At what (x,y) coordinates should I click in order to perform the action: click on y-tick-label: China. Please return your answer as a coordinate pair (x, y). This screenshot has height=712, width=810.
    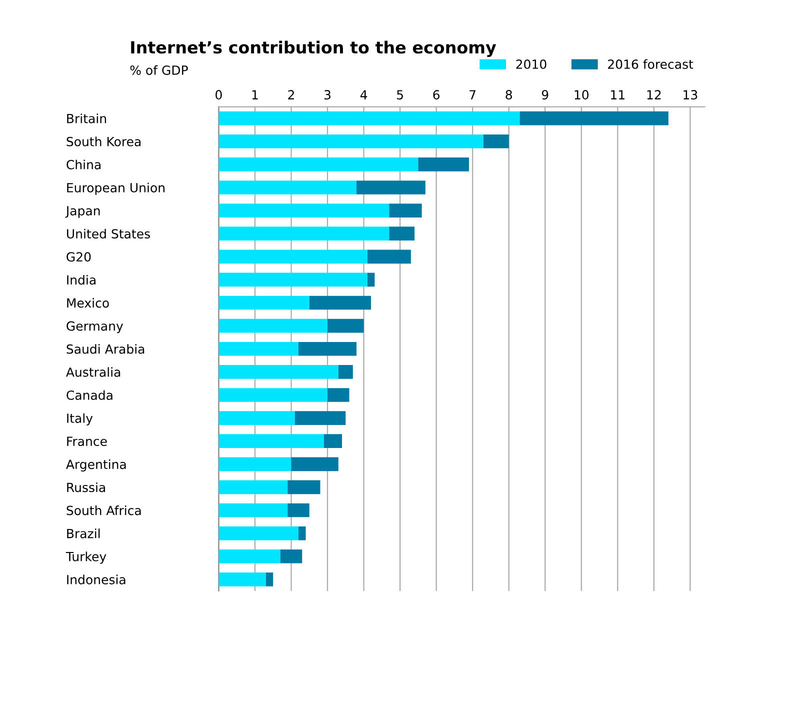
    Looking at the image, I should click on (83, 165).